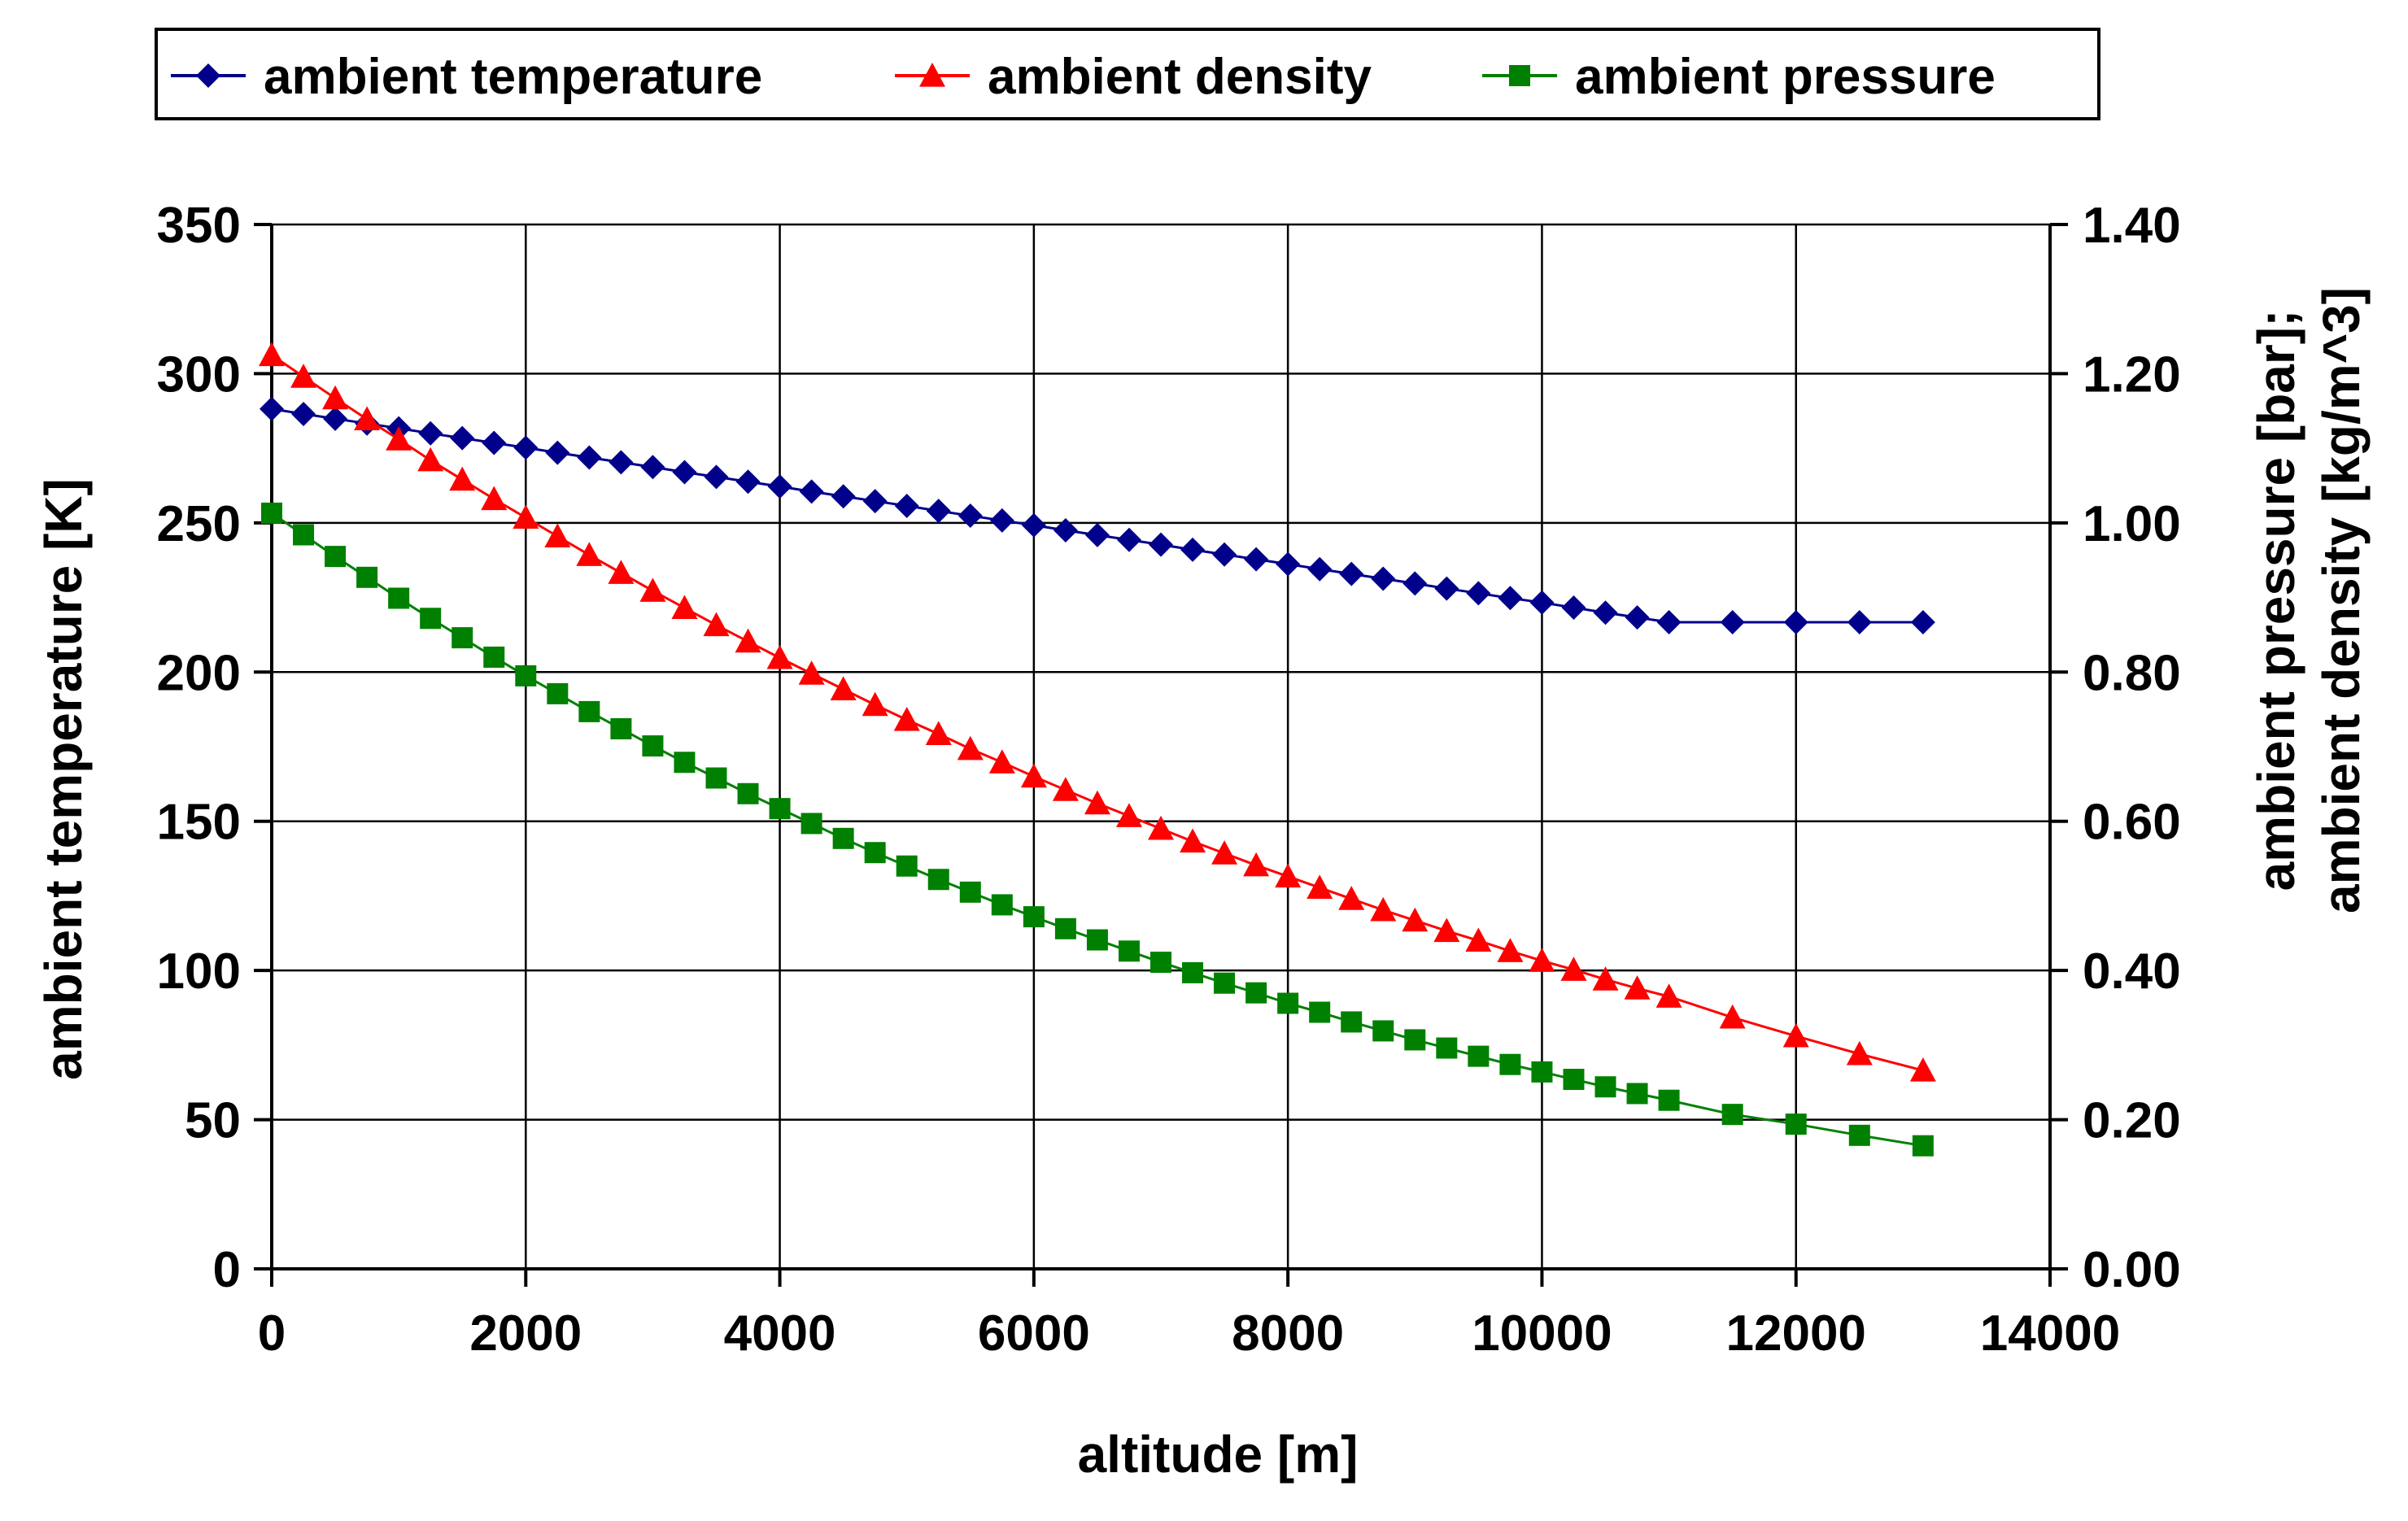  Describe the element at coordinates (525, 1333) in the screenshot. I see `x-tick-label: 2000` at that location.